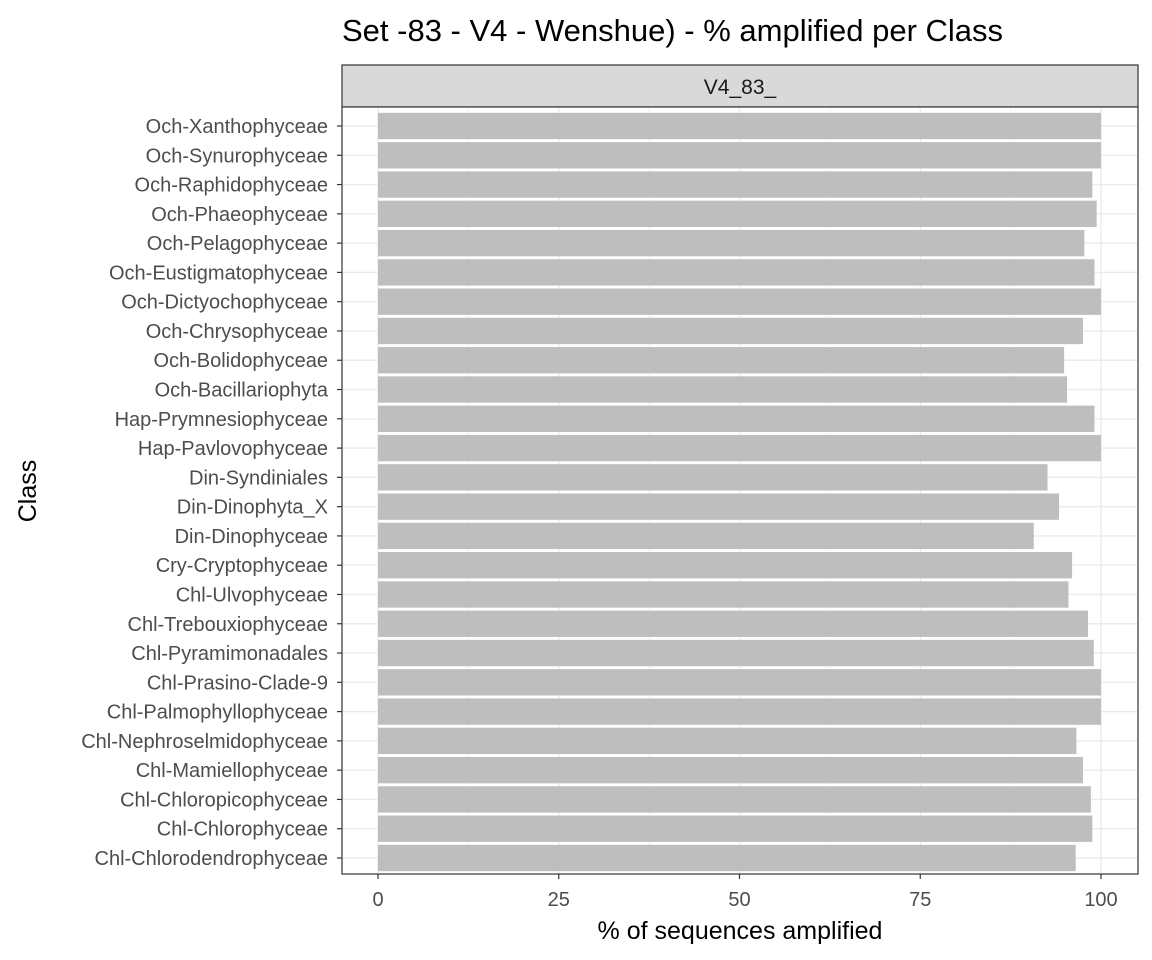  Describe the element at coordinates (211, 859) in the screenshot. I see `y-tick-label: Chl-Chlorodendrophyceae` at that location.